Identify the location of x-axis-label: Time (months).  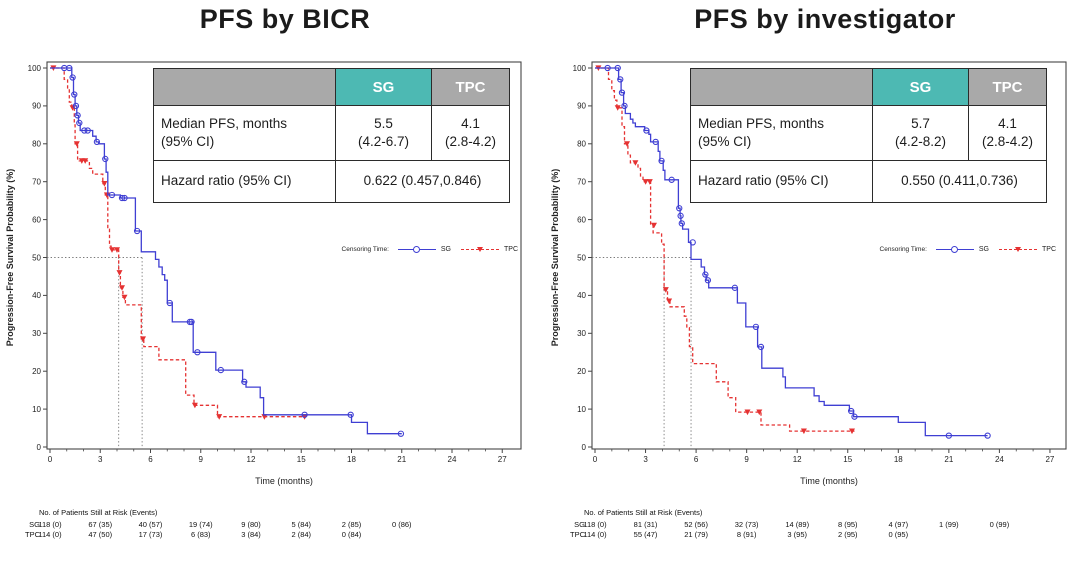
(829, 481).